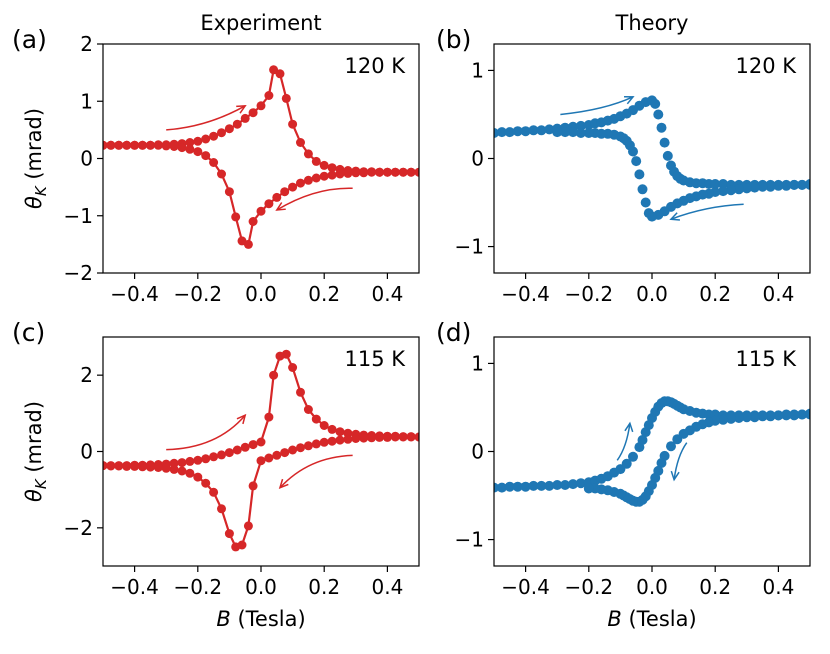 This screenshot has width=830, height=654. What do you see at coordinates (696, 458) in the screenshot?
I see `series-sweep-down-d` at bounding box center [696, 458].